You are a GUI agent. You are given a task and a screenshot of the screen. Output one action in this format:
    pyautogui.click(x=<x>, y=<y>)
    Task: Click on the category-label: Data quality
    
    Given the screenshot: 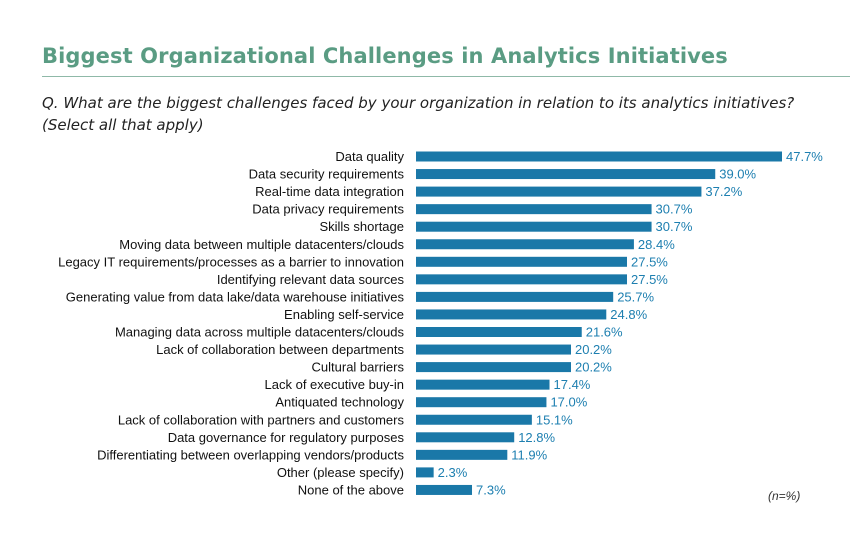 What is the action you would take?
    pyautogui.click(x=369, y=156)
    